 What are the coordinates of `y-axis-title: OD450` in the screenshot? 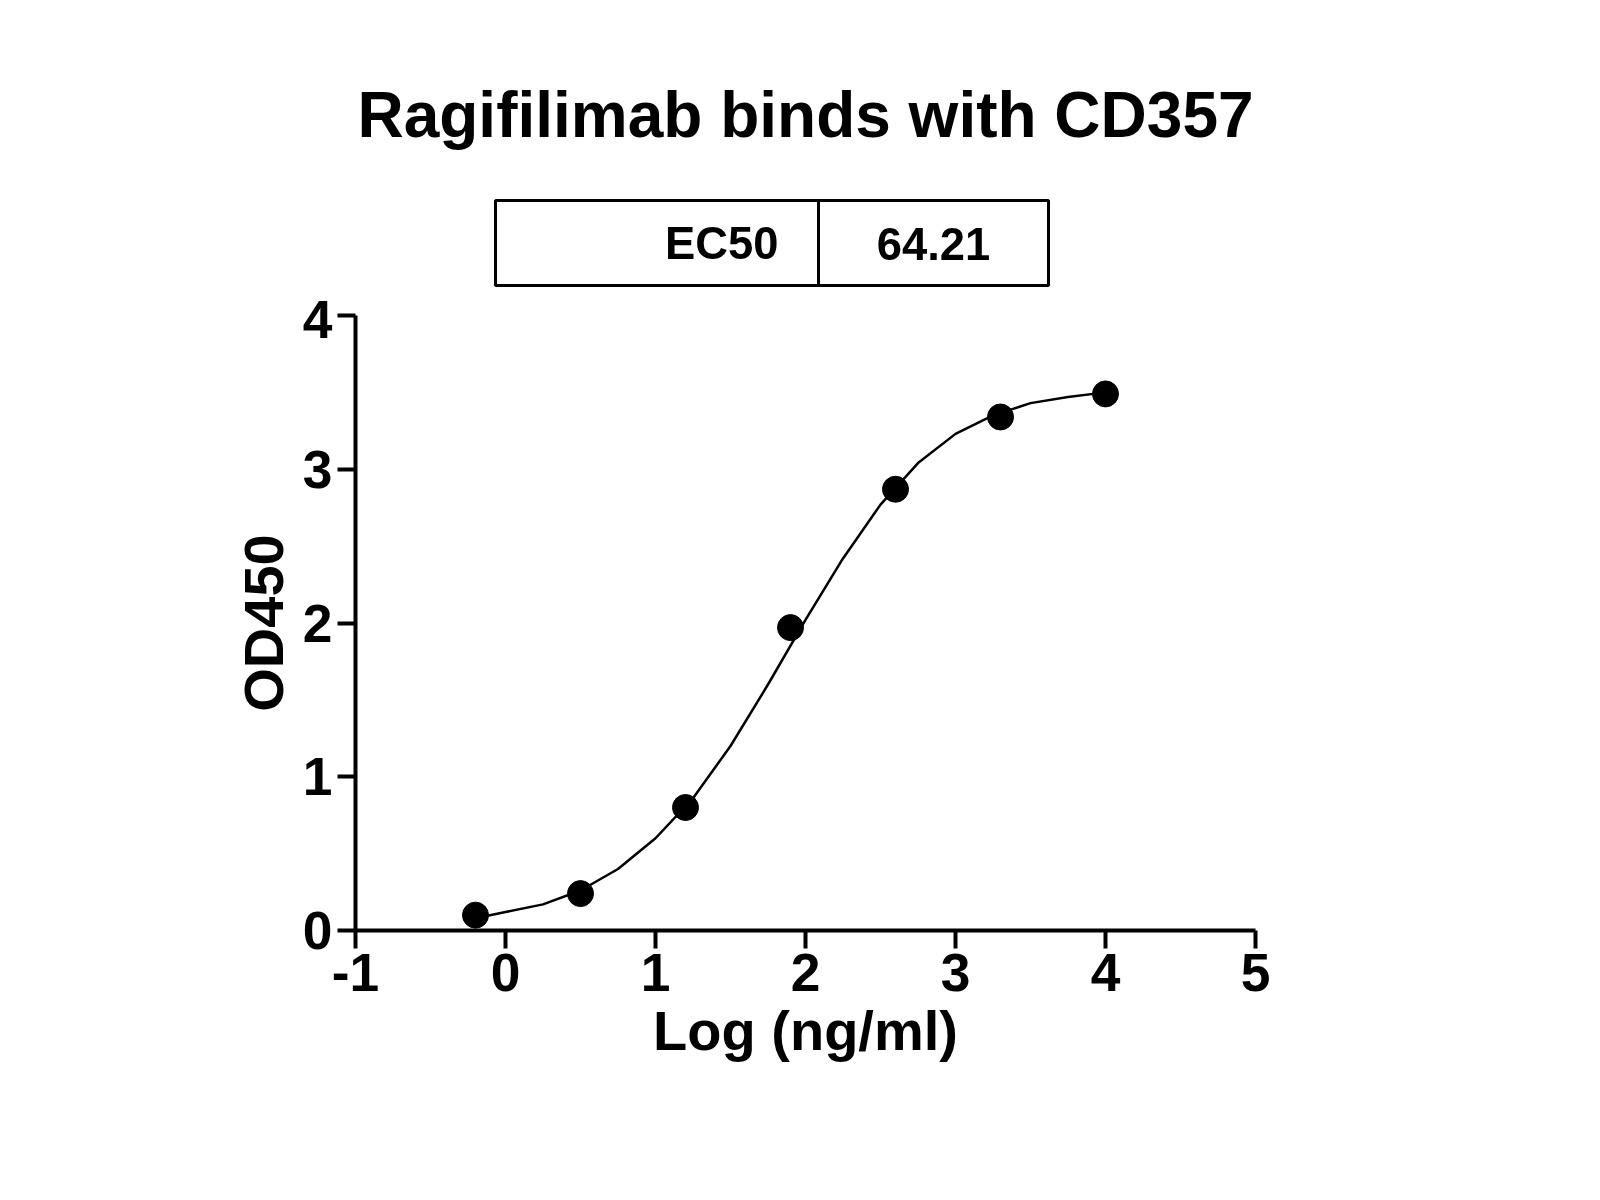 It's located at (263, 623).